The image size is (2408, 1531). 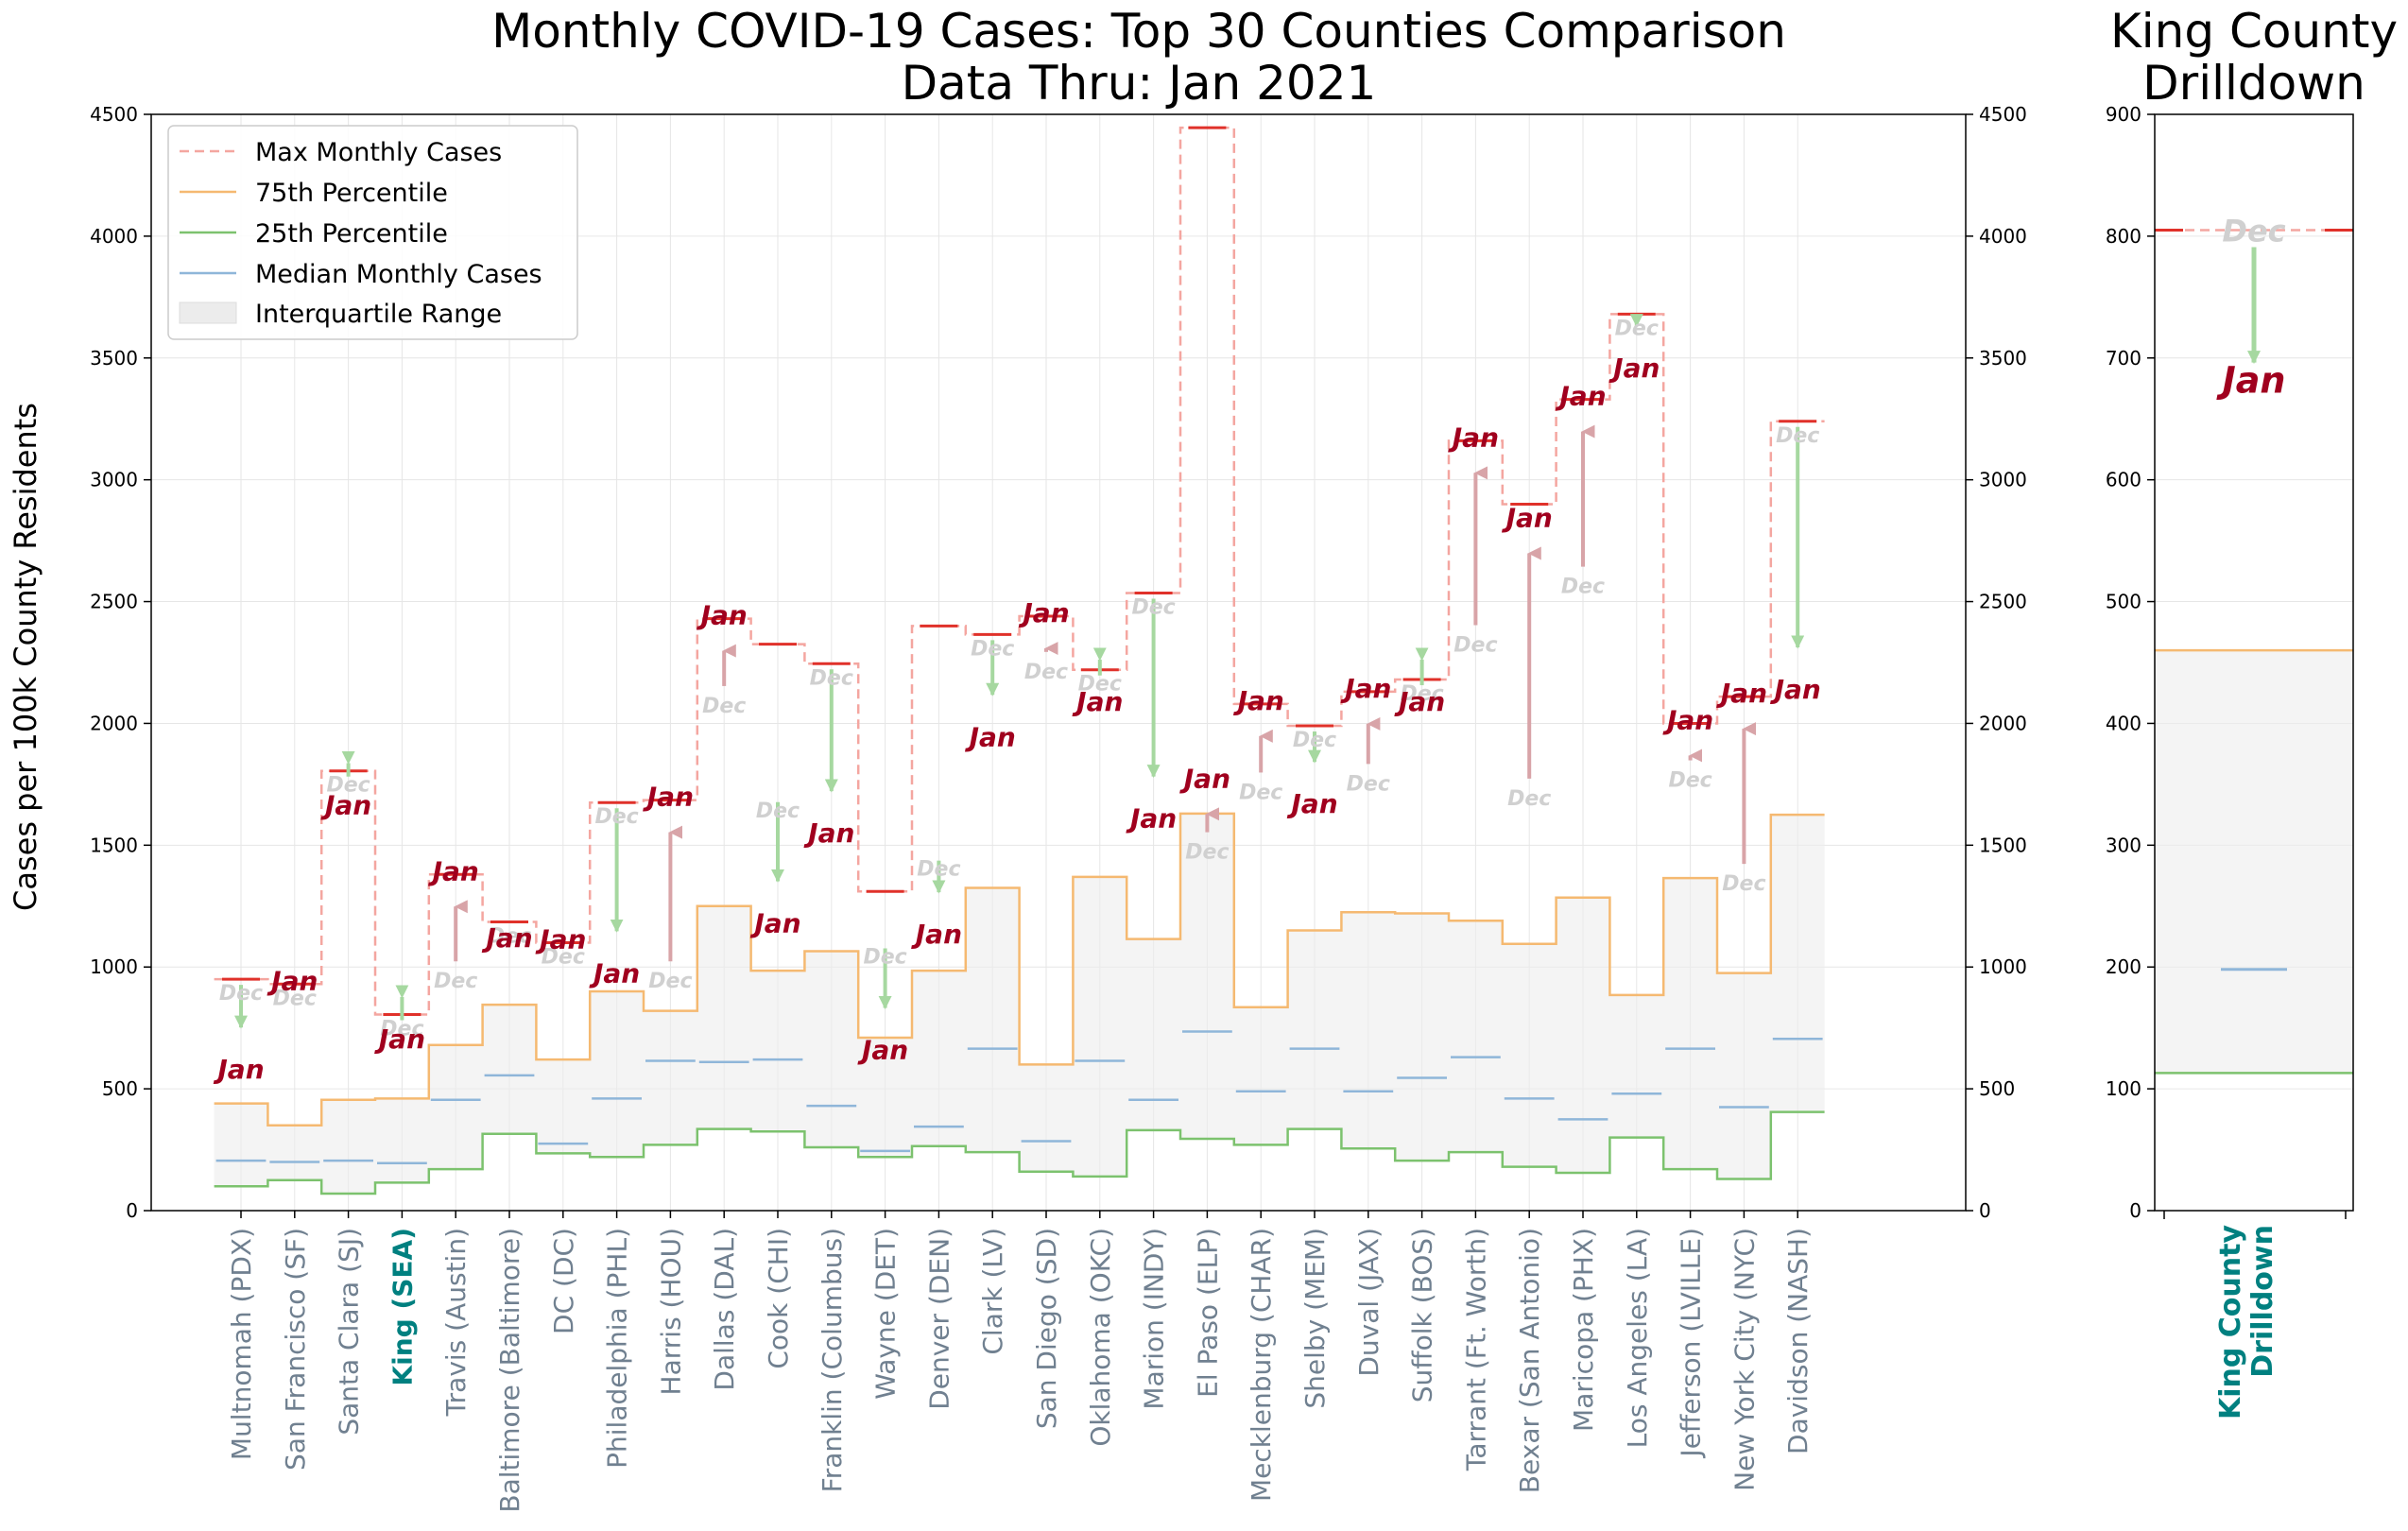 What do you see at coordinates (132, 1210) in the screenshot?
I see `y-tick-label-left: 0` at bounding box center [132, 1210].